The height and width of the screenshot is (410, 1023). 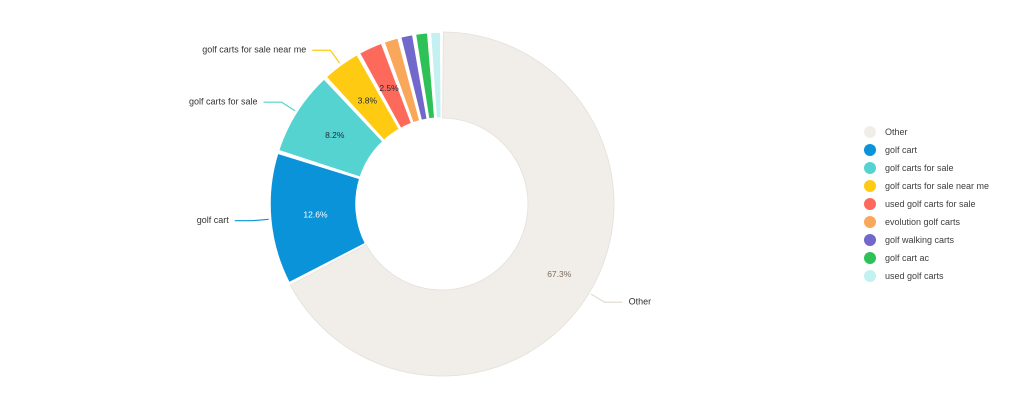 I want to click on donut-slice-used-golf-carts-for-sale, so click(x=385, y=86).